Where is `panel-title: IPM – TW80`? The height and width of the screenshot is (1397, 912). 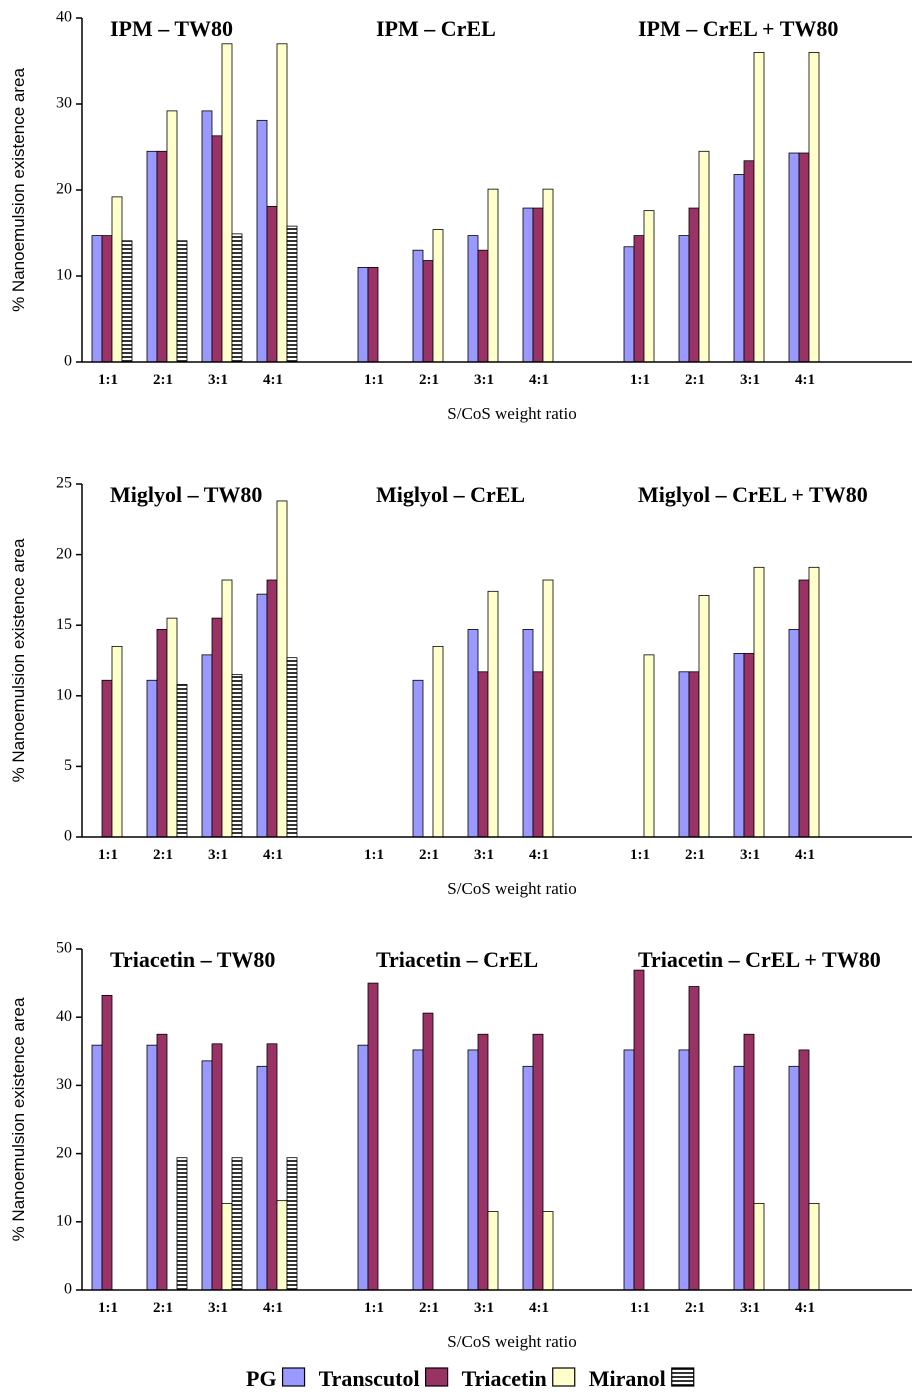 panel-title: IPM – TW80 is located at coordinates (171, 28).